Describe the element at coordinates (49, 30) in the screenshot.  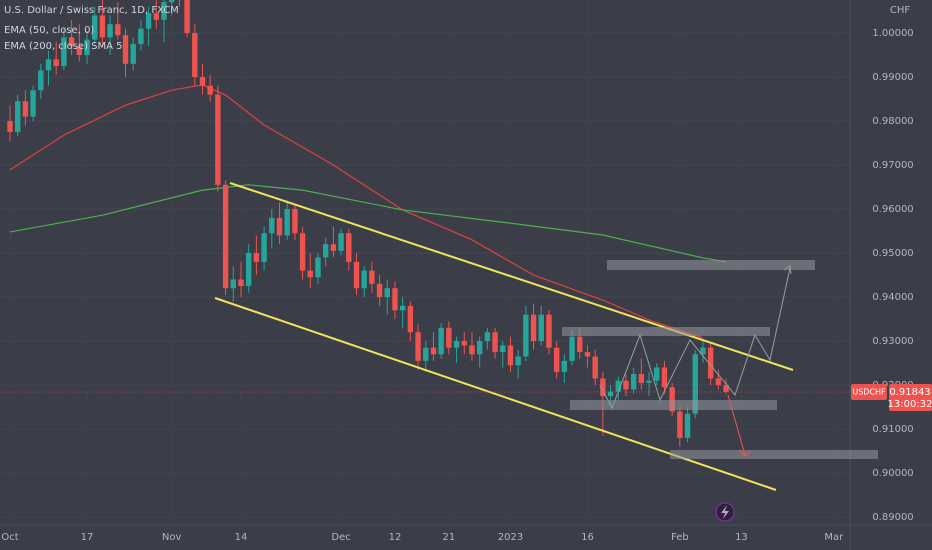
I see `legend-entry: EMA (50, close, 0)` at that location.